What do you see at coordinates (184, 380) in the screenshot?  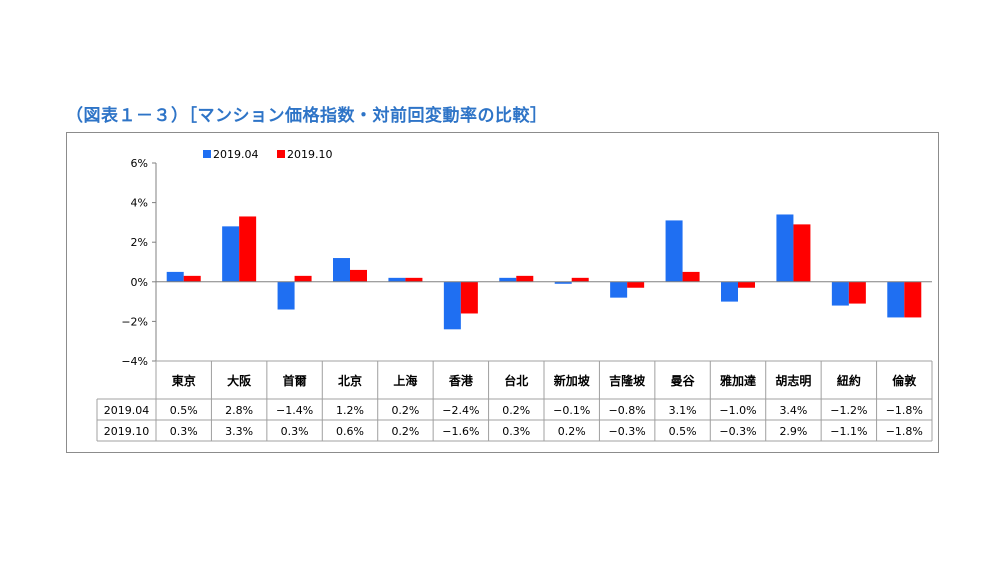 I see `x-category-label: 東京` at bounding box center [184, 380].